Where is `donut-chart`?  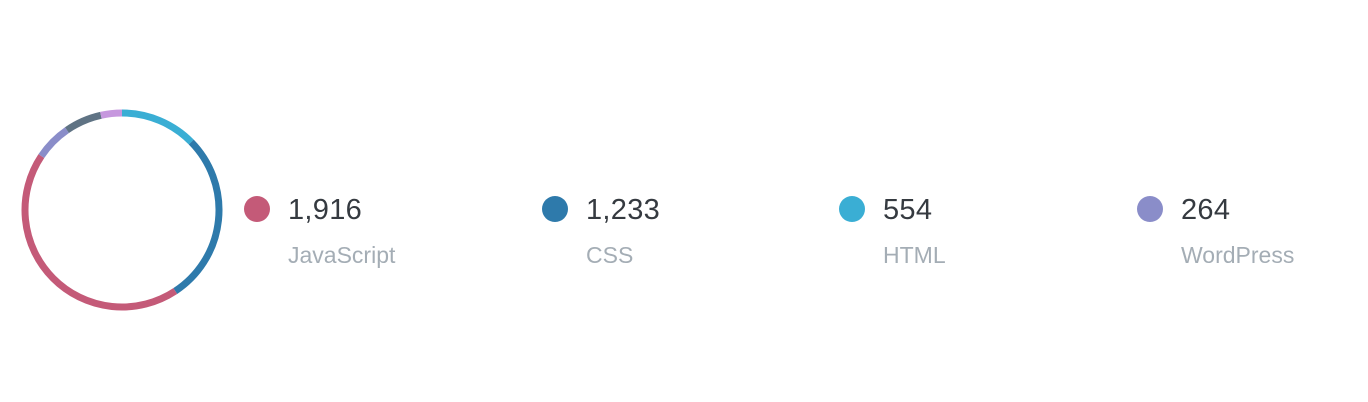
donut-chart is located at coordinates (122, 210).